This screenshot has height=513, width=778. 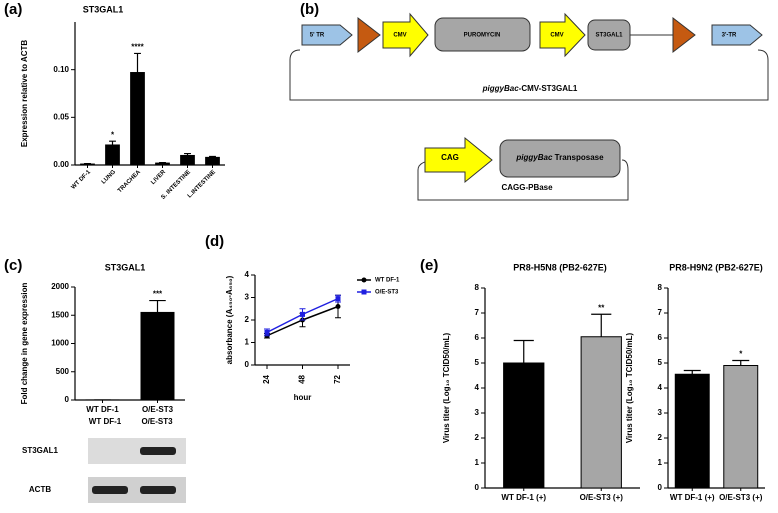 What do you see at coordinates (629, 388) in the screenshot?
I see `y-axis-label: Virus titer (Log₁₀ TCID50/mL)` at bounding box center [629, 388].